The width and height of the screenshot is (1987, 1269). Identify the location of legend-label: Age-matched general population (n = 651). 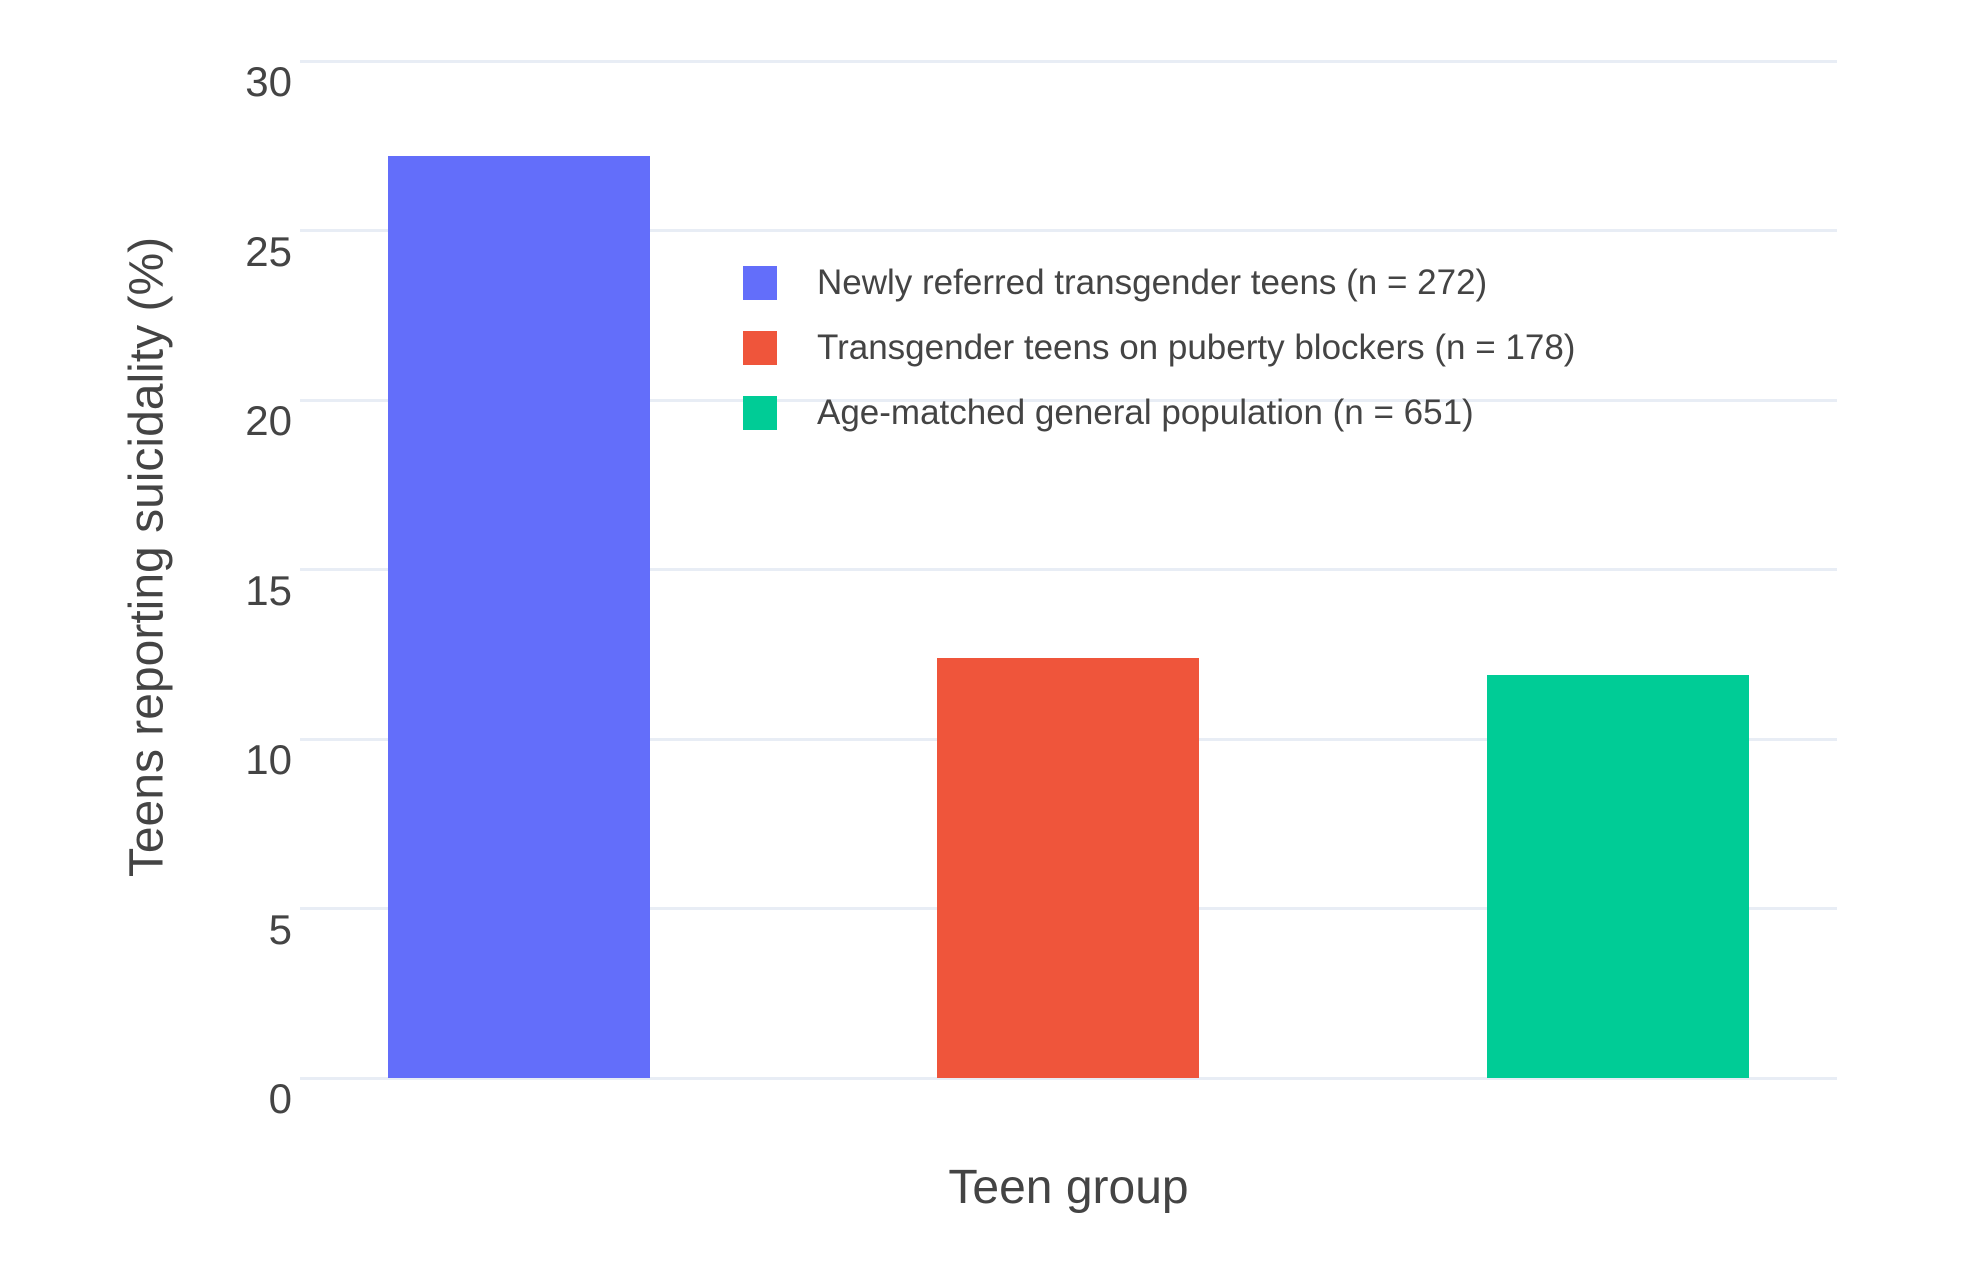
(1145, 412).